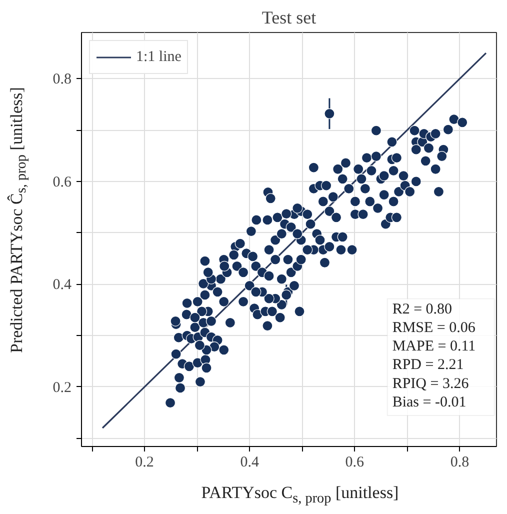 This screenshot has width=507, height=514. What do you see at coordinates (250, 462) in the screenshot?
I see `x-tick-label: 0.4` at bounding box center [250, 462].